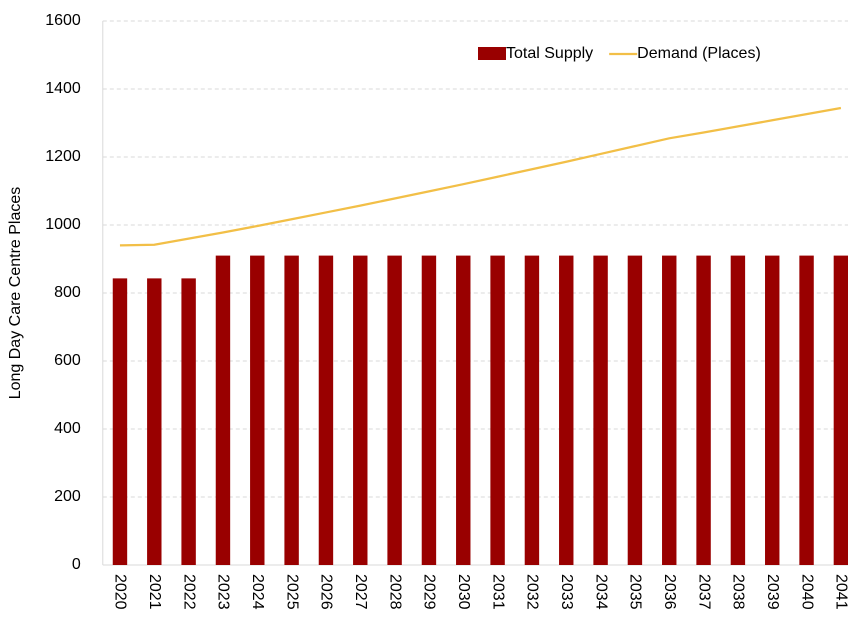 This screenshot has height=626, width=848. Describe the element at coordinates (291, 592) in the screenshot. I see `x-tick-label: 2025` at that location.